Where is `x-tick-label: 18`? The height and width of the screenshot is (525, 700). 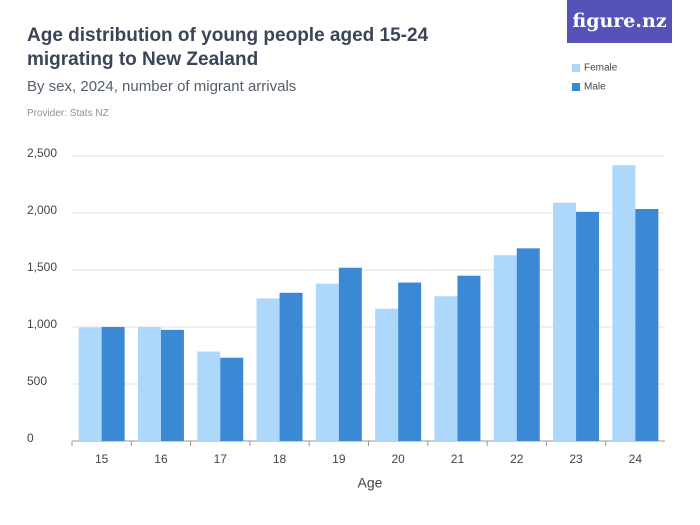 x-tick-label: 18 is located at coordinates (280, 459).